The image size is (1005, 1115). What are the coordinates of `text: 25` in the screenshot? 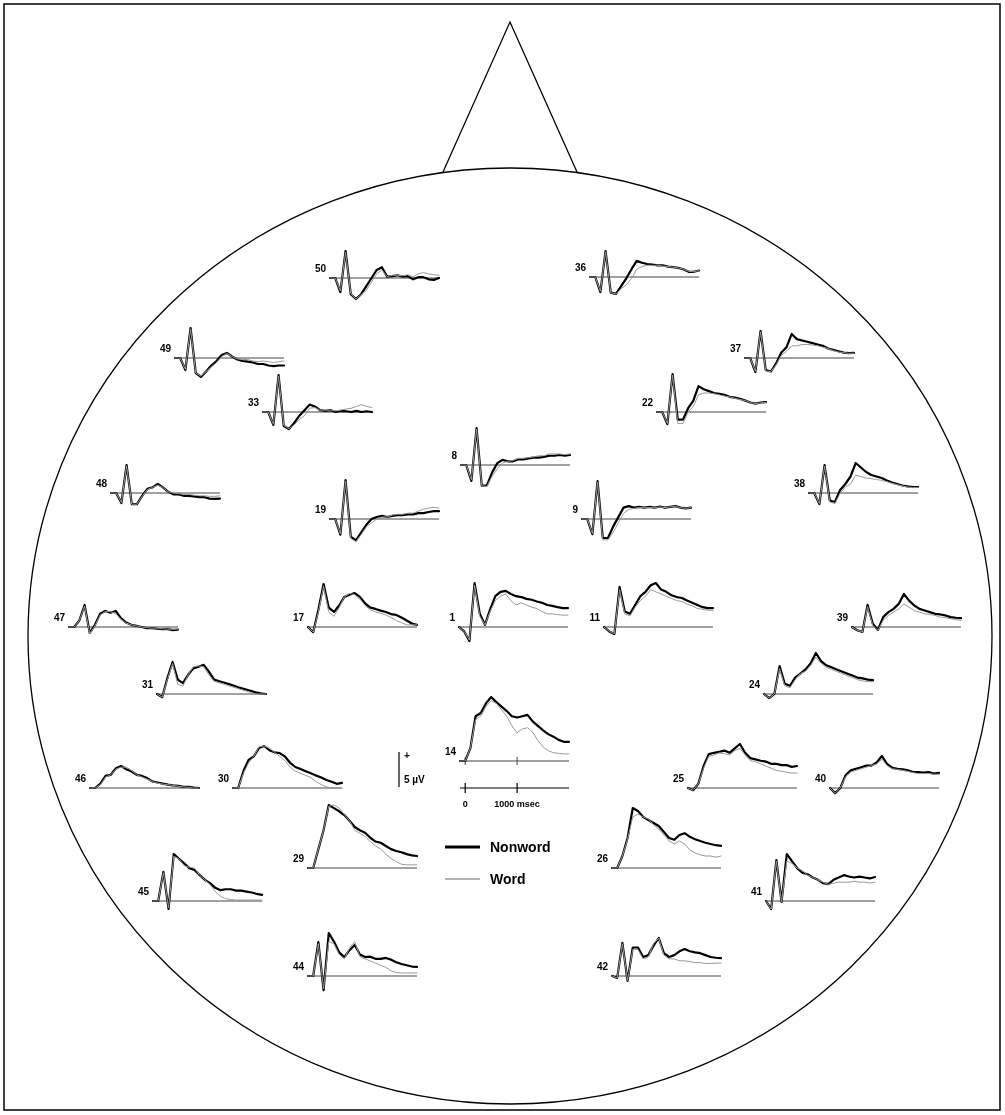 It's located at (678, 778).